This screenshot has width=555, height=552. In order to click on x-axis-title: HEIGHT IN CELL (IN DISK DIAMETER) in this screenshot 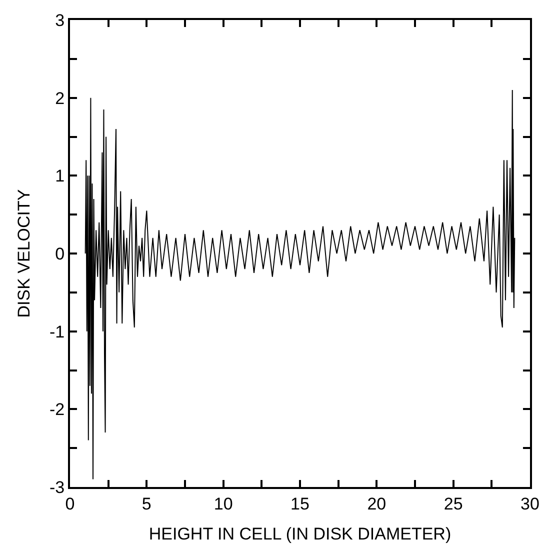, I will do `click(300, 534)`.